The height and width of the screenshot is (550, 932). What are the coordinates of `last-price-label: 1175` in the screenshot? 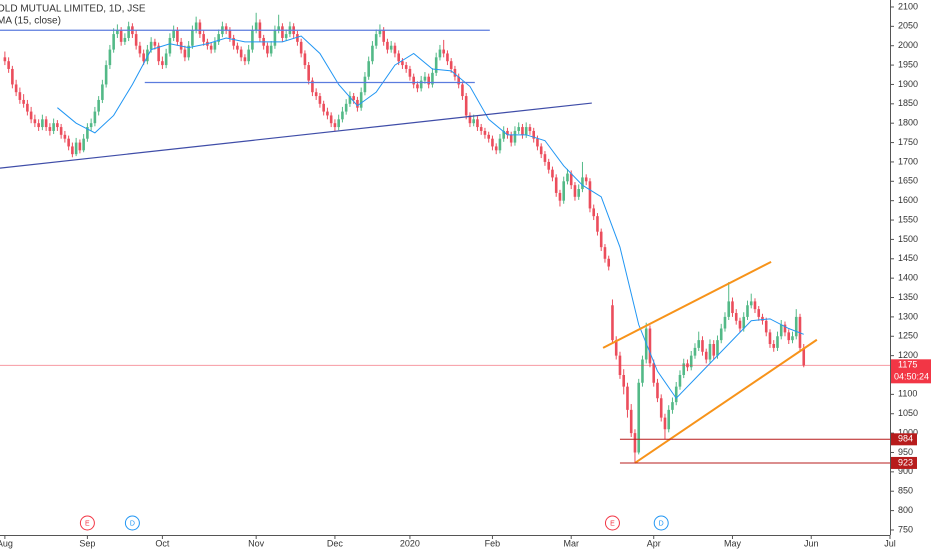 It's located at (907, 365).